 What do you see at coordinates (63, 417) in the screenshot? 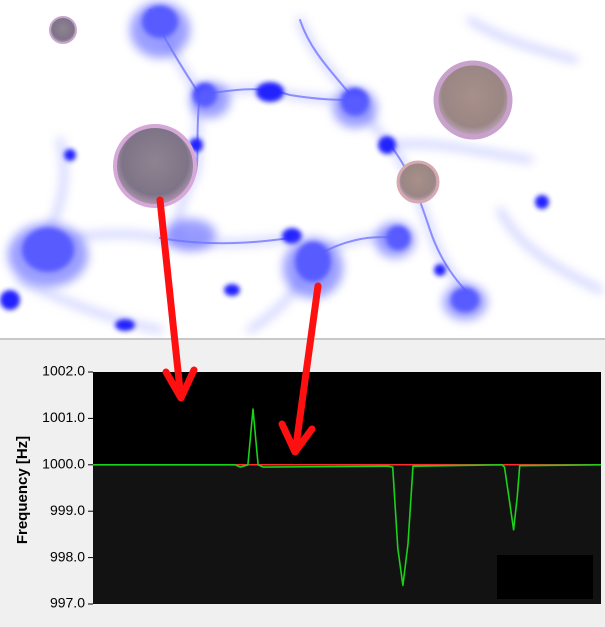
I see `y-tick-label: 1001.0` at bounding box center [63, 417].